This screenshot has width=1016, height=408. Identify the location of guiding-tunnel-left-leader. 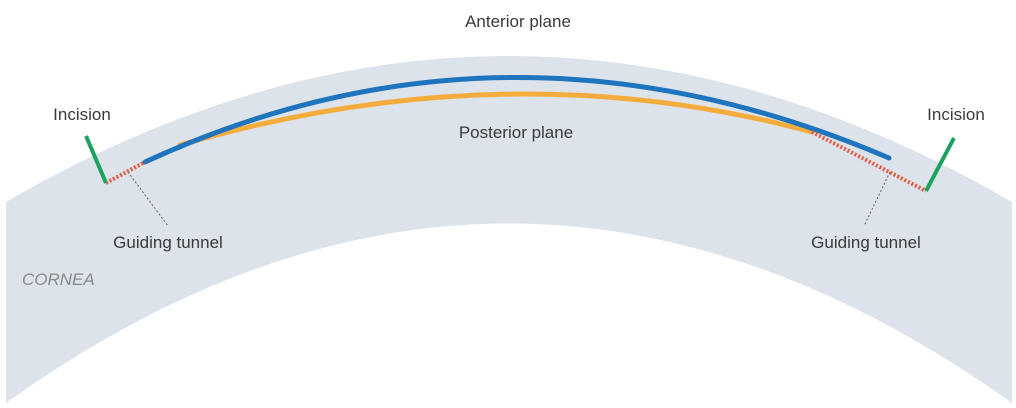
(148, 199).